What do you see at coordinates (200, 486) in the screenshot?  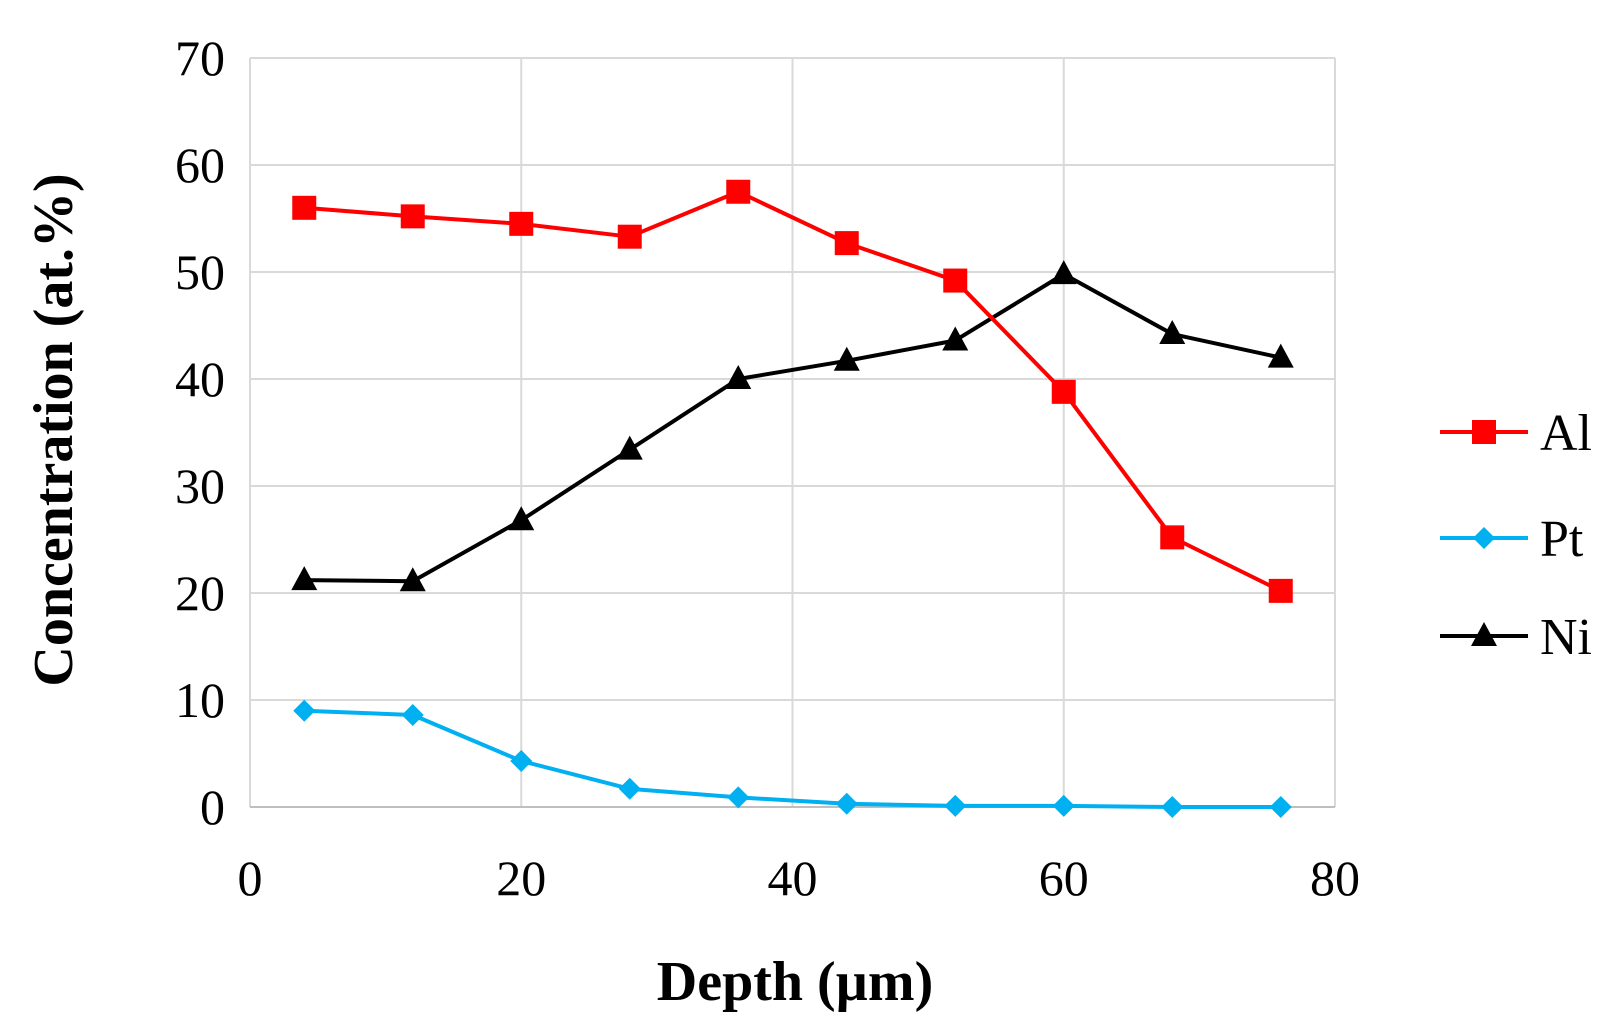 I see `y-tick-label: 30` at bounding box center [200, 486].